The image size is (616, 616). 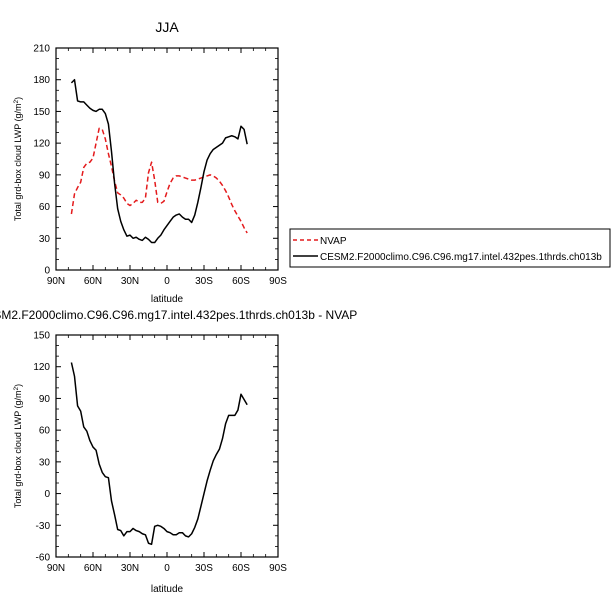 I want to click on legend-box, so click(x=450, y=248).